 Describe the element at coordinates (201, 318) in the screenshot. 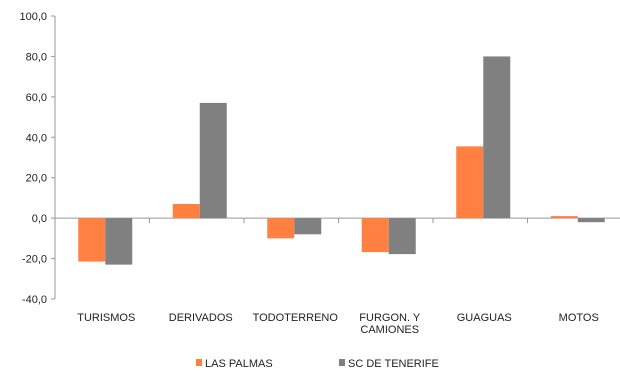

I see `category-label: DERIVADOS` at that location.